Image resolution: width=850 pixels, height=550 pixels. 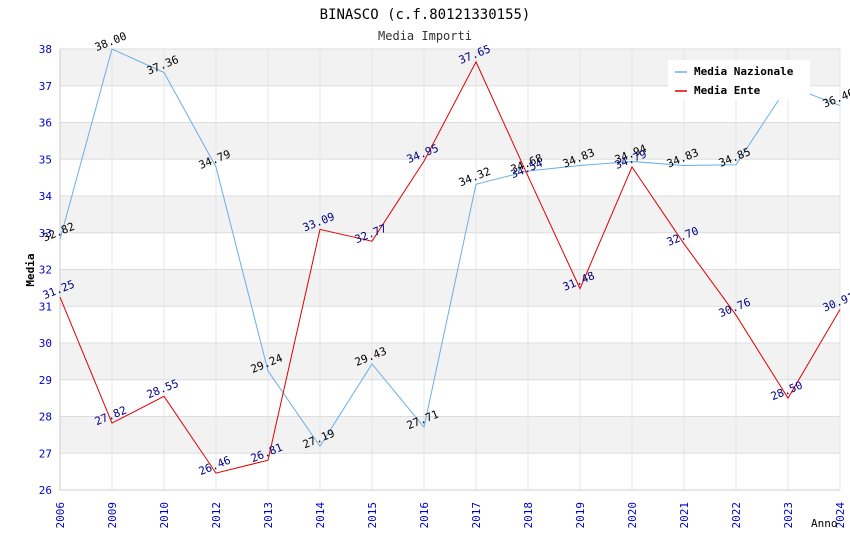 I want to click on x-tick-label: 2014, so click(x=320, y=515).